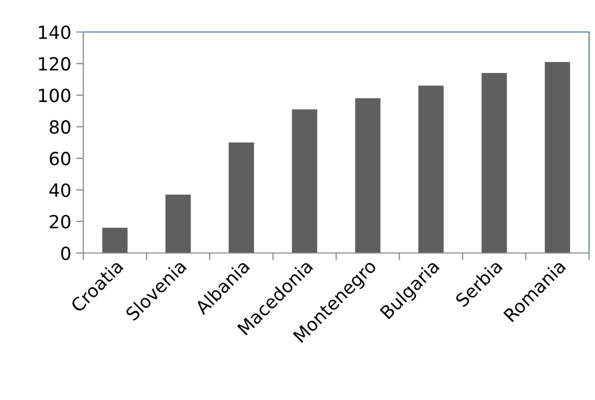 Image resolution: width=595 pixels, height=400 pixels. What do you see at coordinates (65, 253) in the screenshot?
I see `y-tick-label: 0` at bounding box center [65, 253].